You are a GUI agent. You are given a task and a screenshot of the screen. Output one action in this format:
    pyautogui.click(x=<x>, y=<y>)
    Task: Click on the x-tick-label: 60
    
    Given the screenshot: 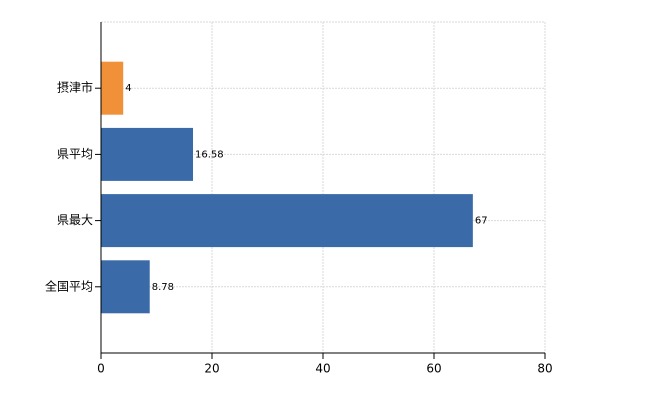 What is the action you would take?
    pyautogui.click(x=433, y=369)
    